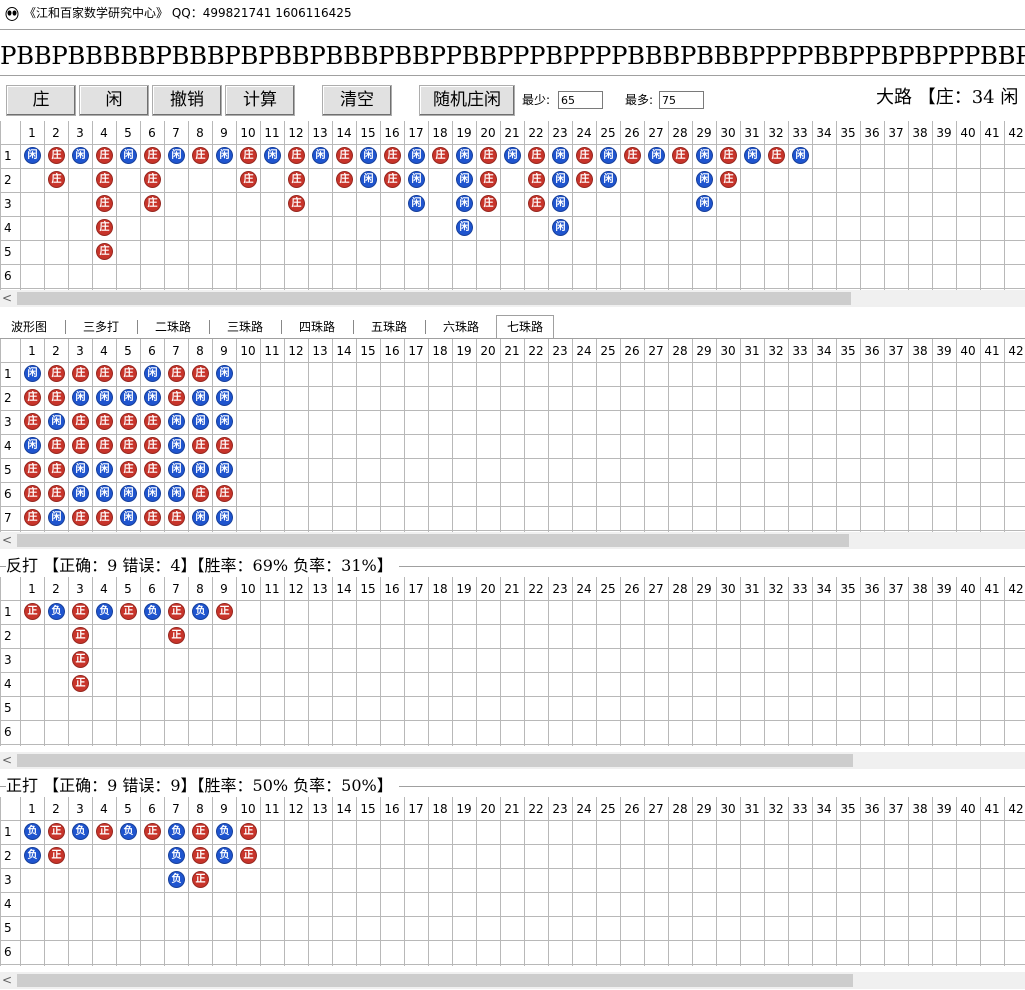 The width and height of the screenshot is (1025, 990). Describe the element at coordinates (416, 351) in the screenshot. I see `column-header: 17` at that location.